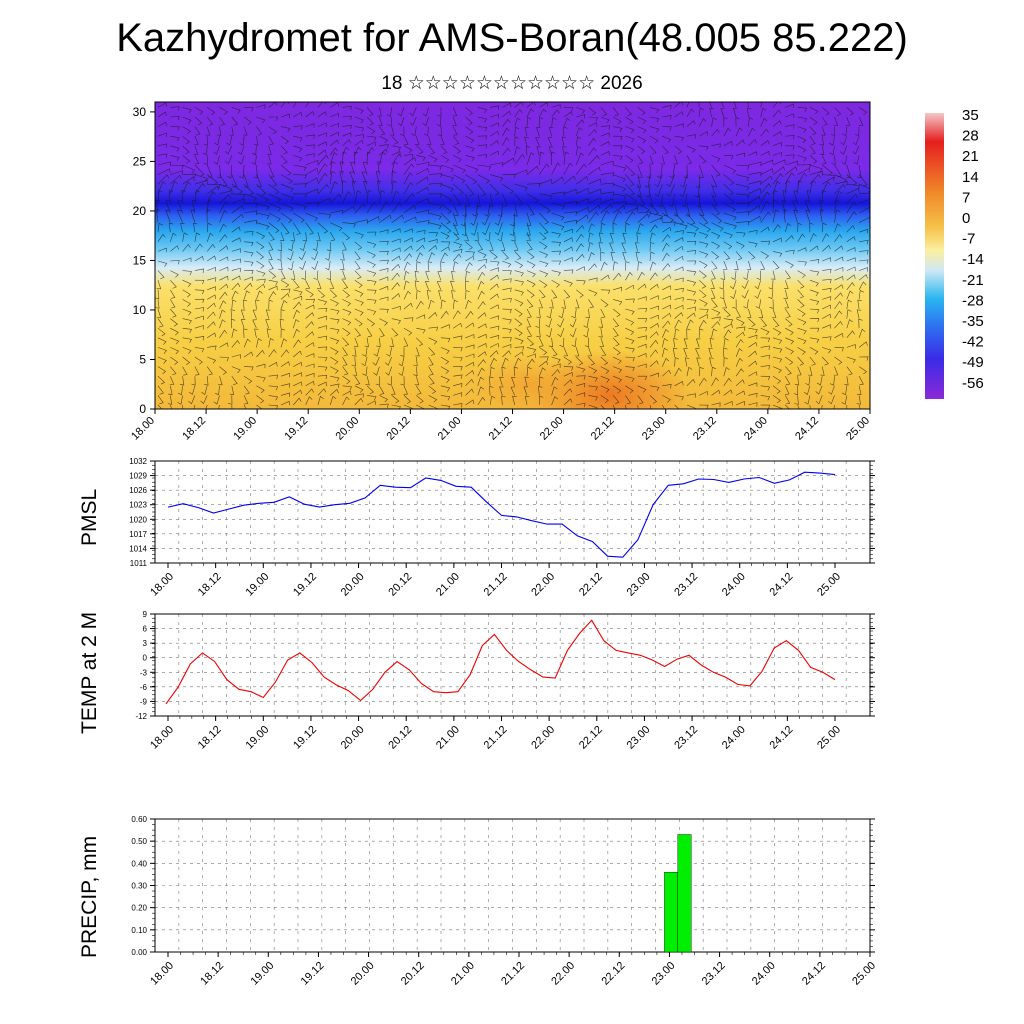  I want to click on section-y-tick-label: 0, so click(142, 409).